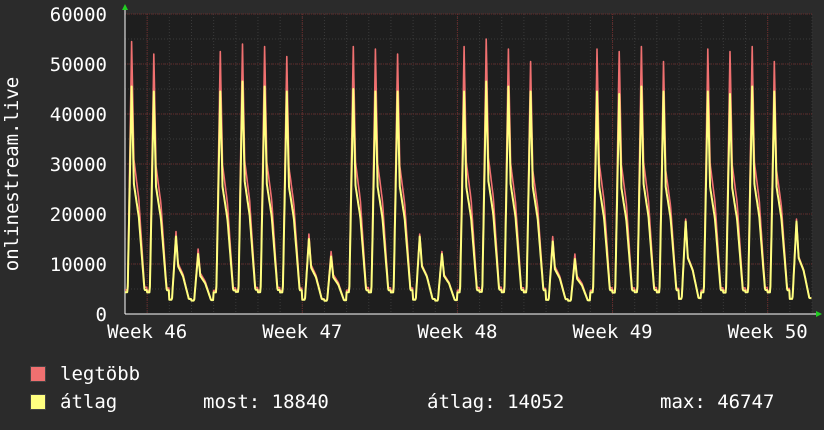  I want to click on x-tick-label: Week 49, so click(613, 332).